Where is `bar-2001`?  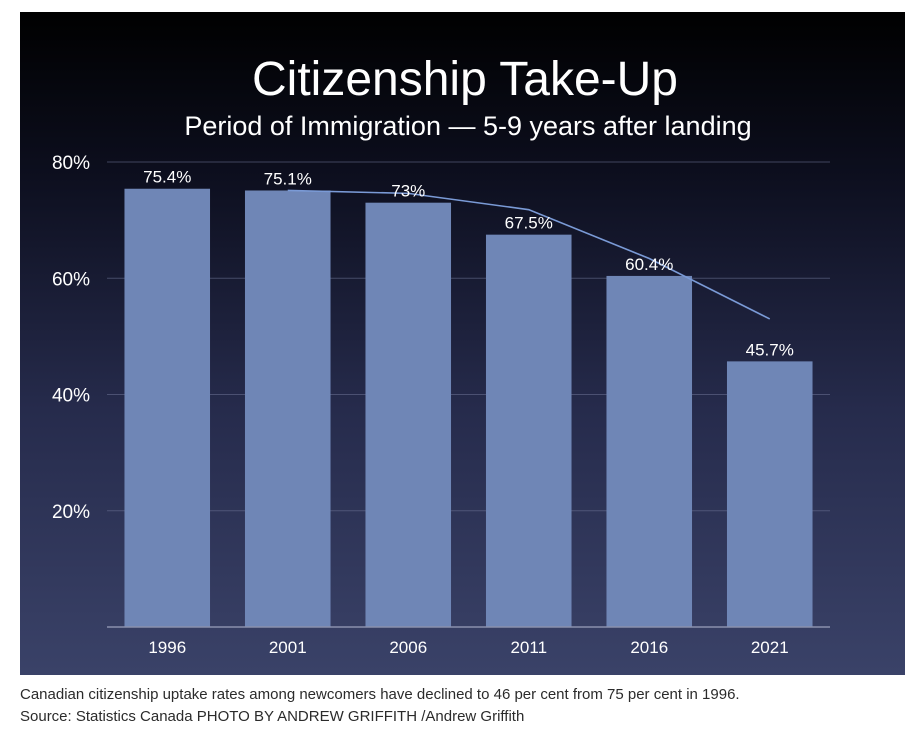 bar-2001 is located at coordinates (287, 408).